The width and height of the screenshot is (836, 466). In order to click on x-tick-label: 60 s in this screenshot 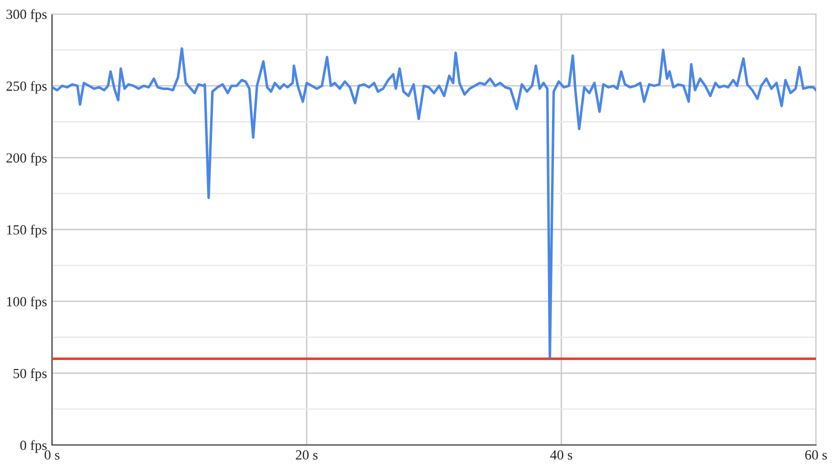, I will do `click(816, 455)`.